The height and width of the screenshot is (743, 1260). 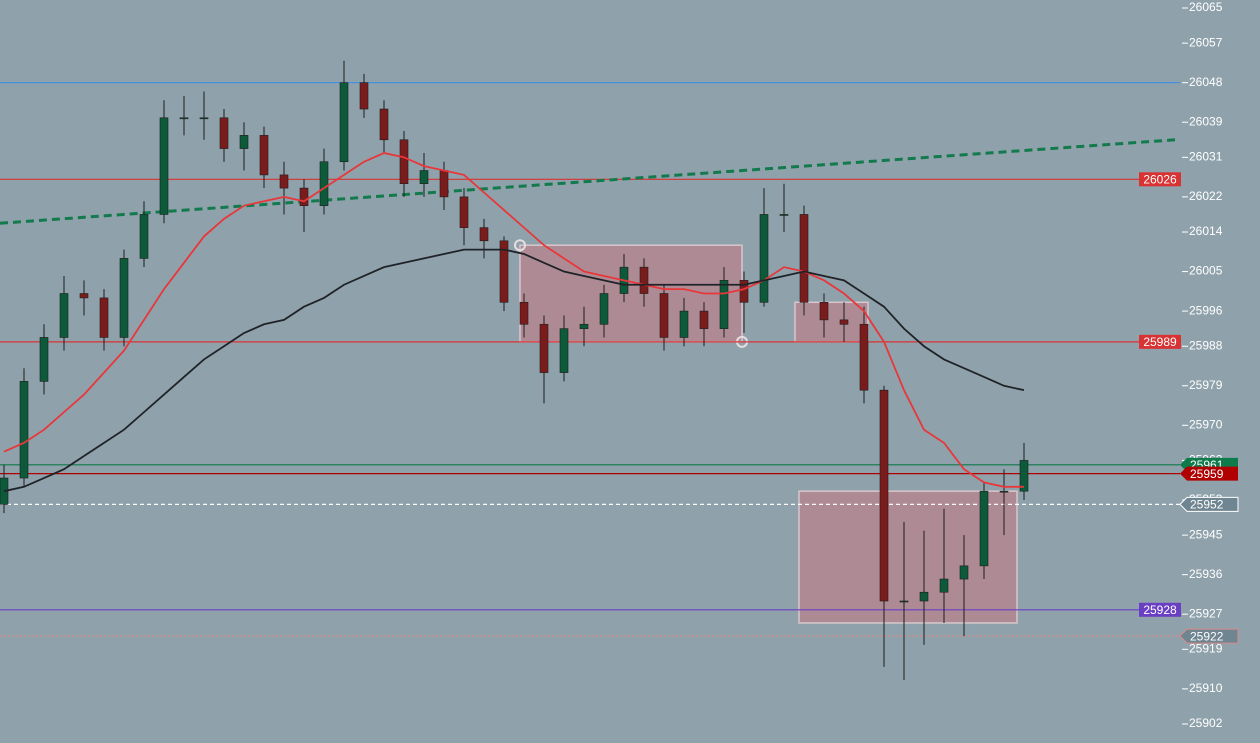 I want to click on y-tick-label: 25927, so click(x=1206, y=613).